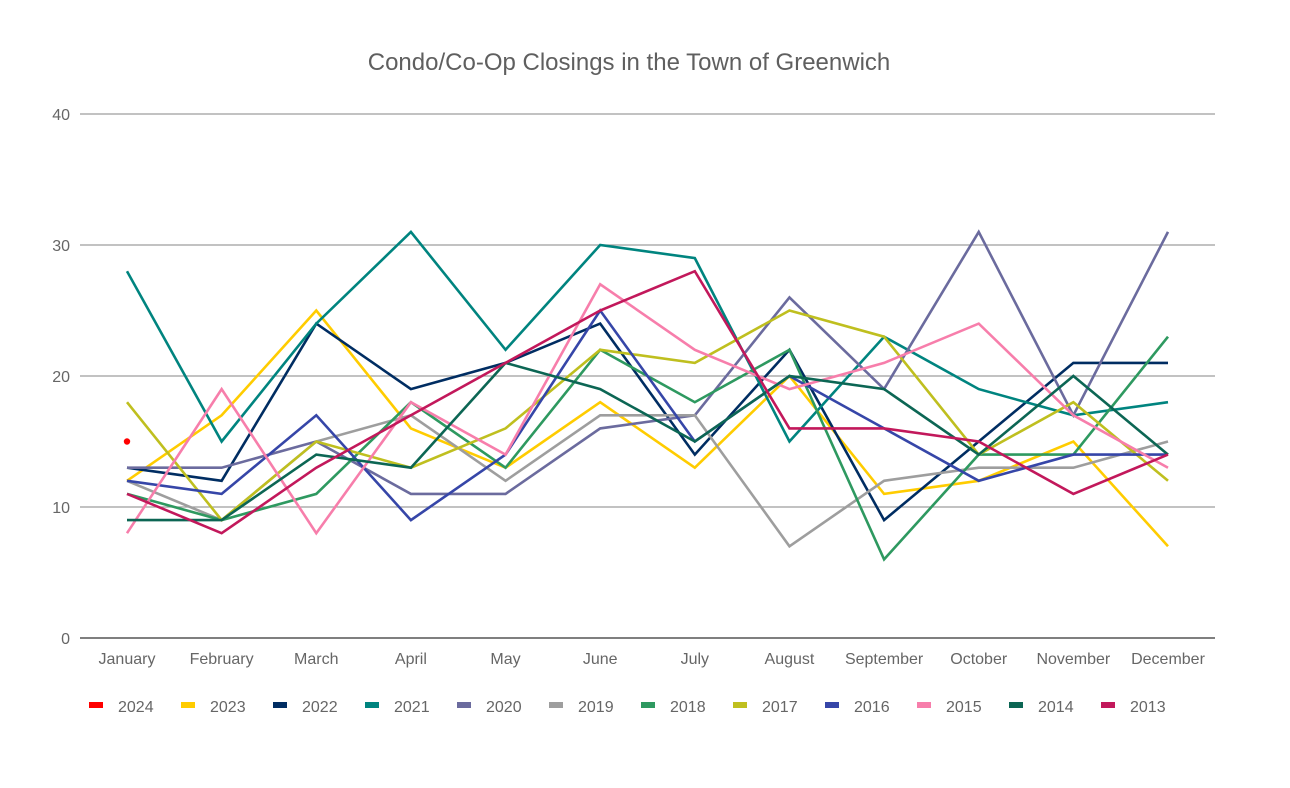 Image resolution: width=1290 pixels, height=788 pixels. What do you see at coordinates (964, 707) in the screenshot?
I see `legend-label: 2015` at bounding box center [964, 707].